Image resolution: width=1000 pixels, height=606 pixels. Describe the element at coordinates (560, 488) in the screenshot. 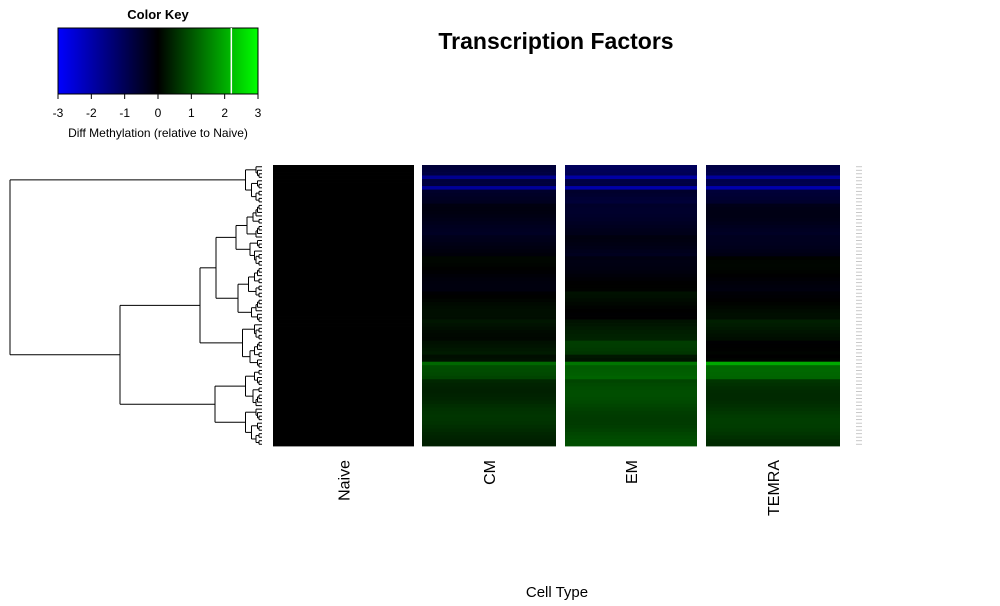

I see `column-labels: Naive CM EM TEMRA` at that location.